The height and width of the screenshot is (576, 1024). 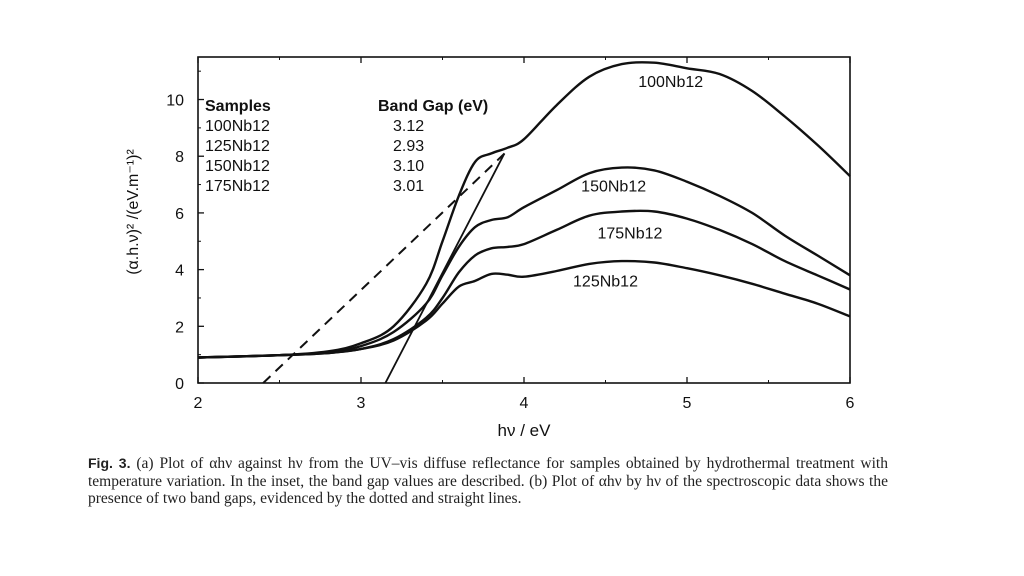 I want to click on inset-sample-name: 175Nb12, so click(x=237, y=186).